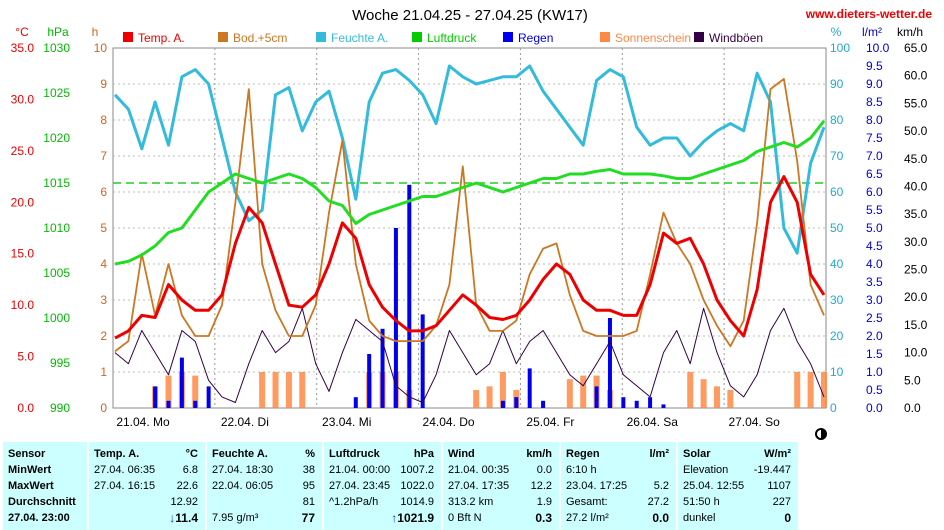  Describe the element at coordinates (23, 202) in the screenshot. I see `temp-axis-tick: 20.0` at that location.